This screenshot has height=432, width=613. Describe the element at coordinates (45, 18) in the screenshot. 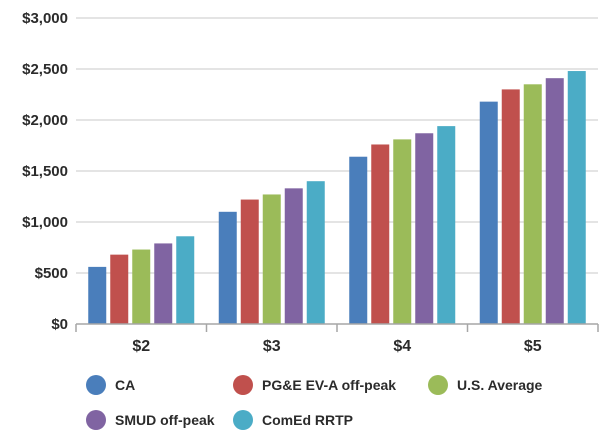

I see `y-tick-label: $3,000` at that location.